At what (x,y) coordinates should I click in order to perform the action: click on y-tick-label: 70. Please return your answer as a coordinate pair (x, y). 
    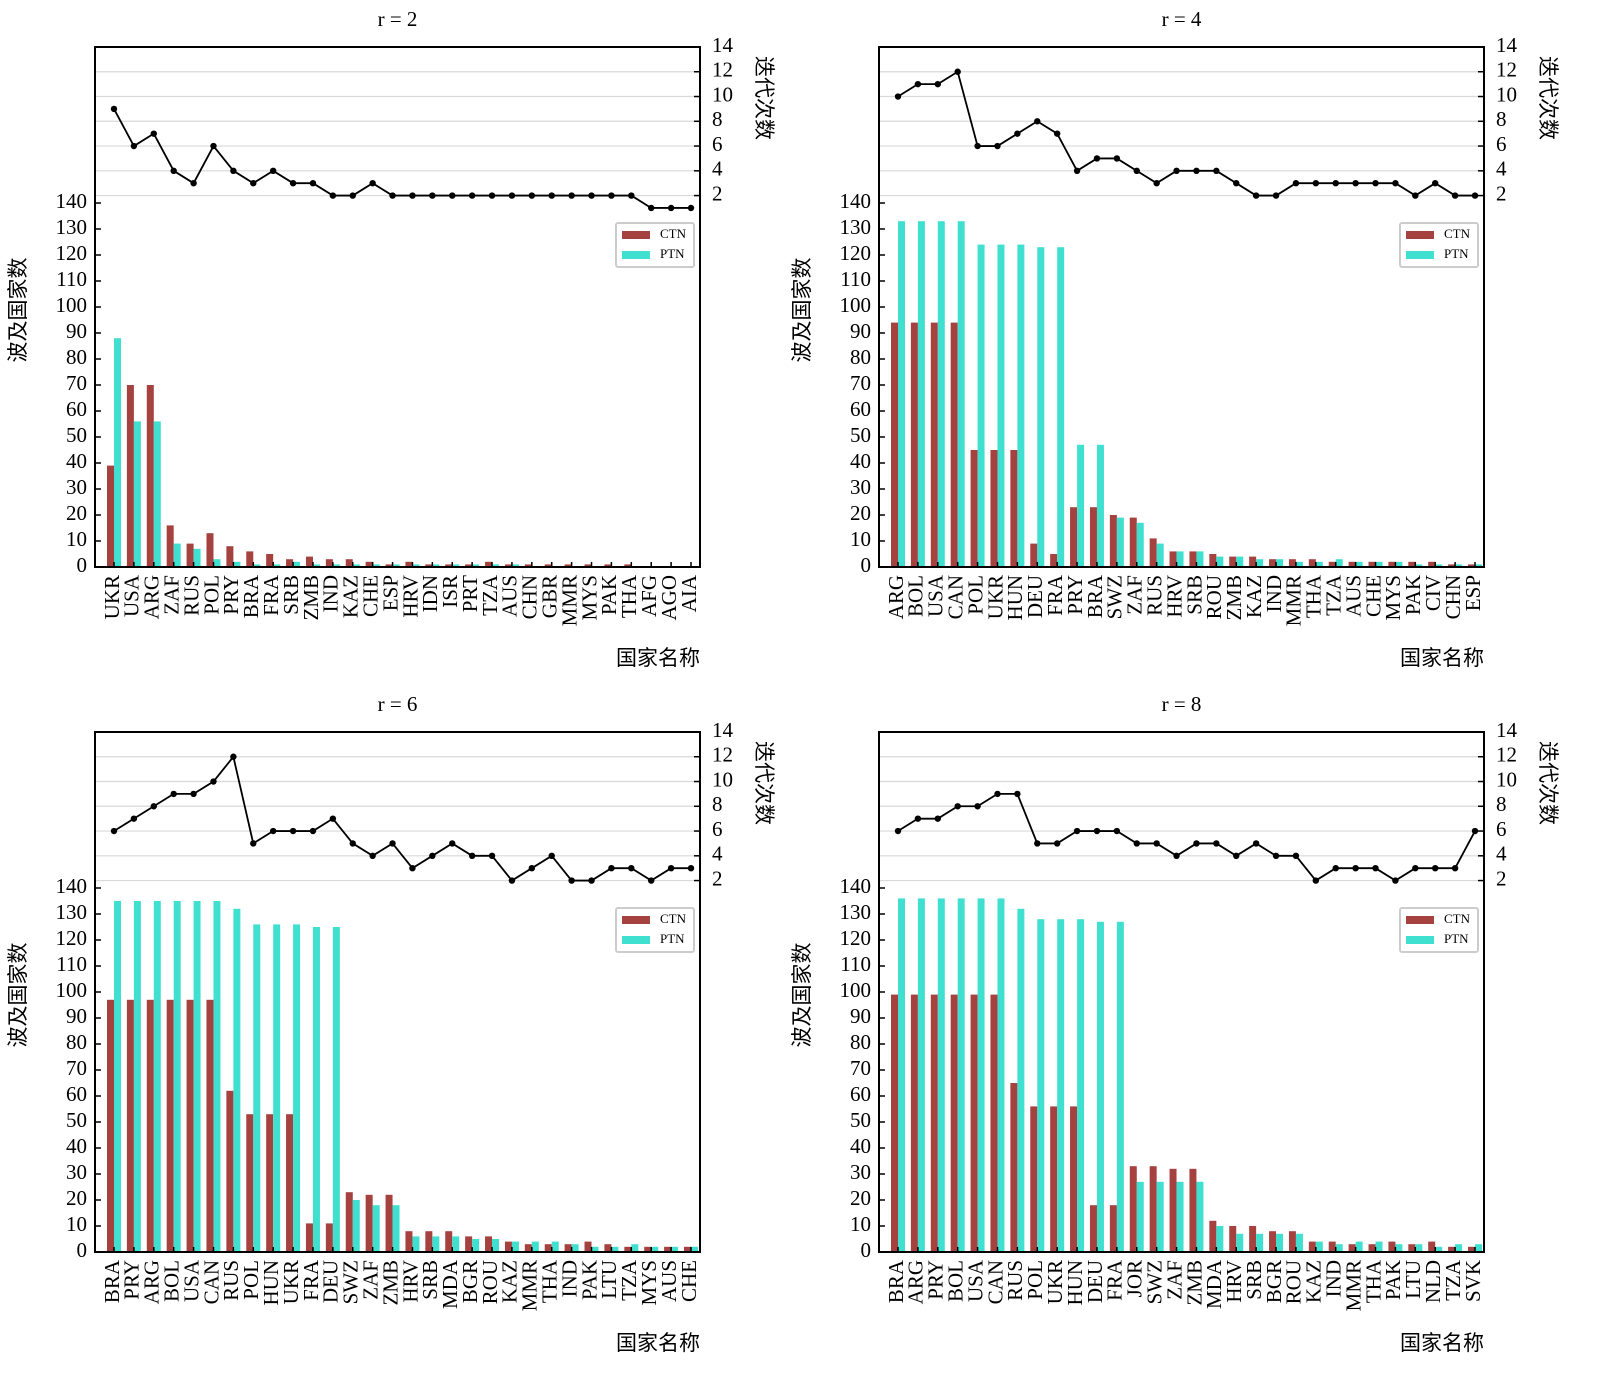
    Looking at the image, I should click on (860, 1068).